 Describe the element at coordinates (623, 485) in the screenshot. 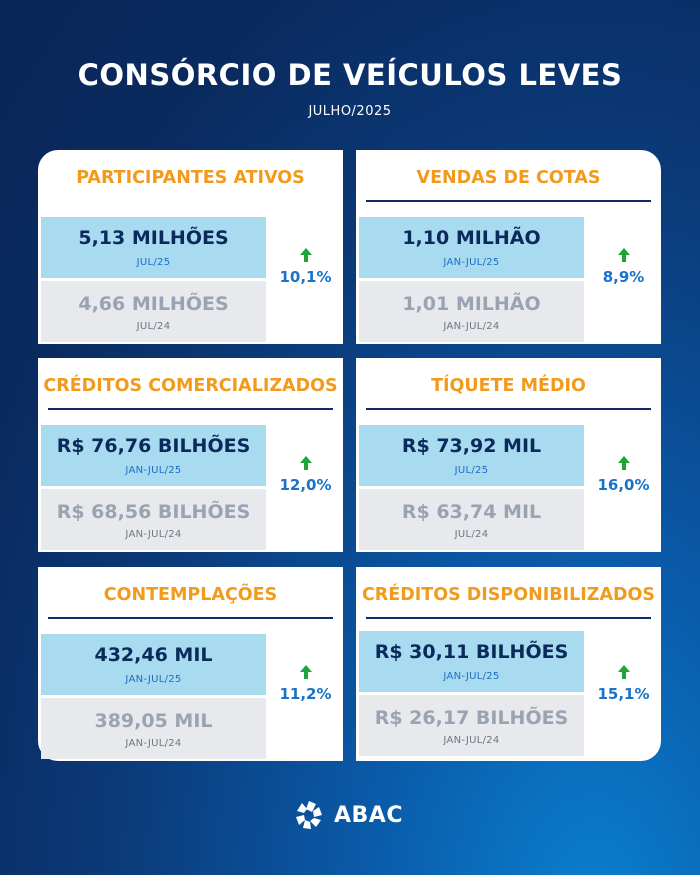

I see `growth-percent: 16,0%` at that location.